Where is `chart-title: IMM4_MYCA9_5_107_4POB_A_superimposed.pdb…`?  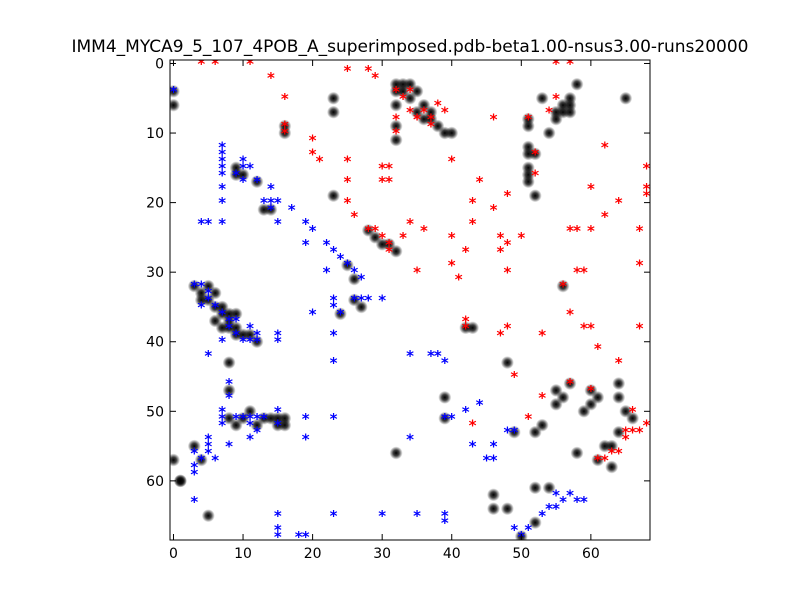
chart-title: IMM4_MYCA9_5_107_4POB_A_superimposed.pdb… is located at coordinates (409, 47).